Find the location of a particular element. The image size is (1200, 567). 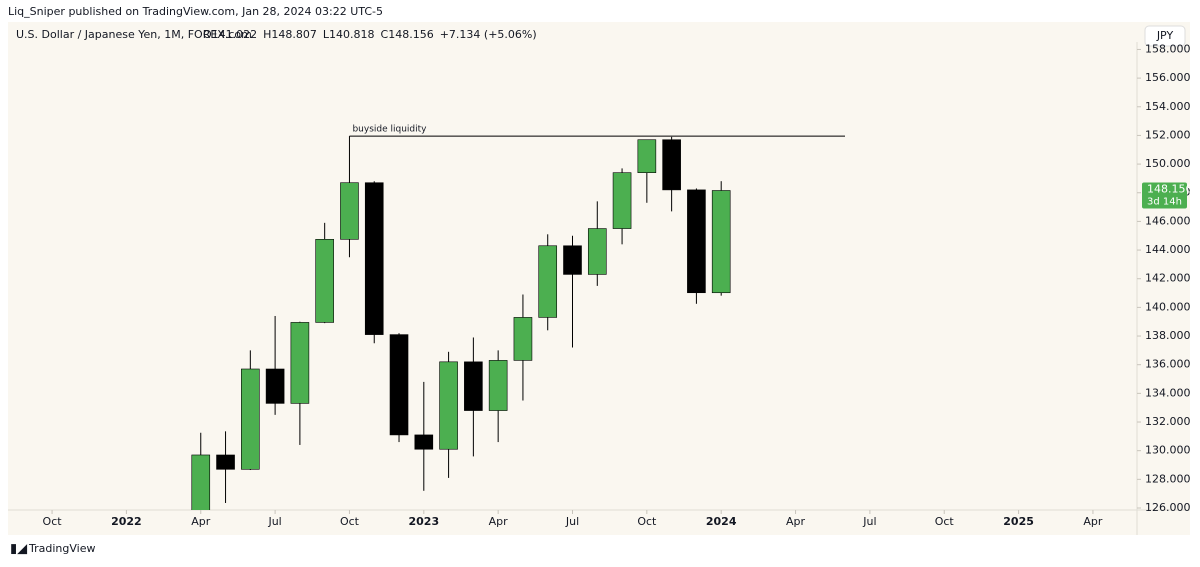

y-tick-label: 136.000 is located at coordinates (1168, 364).